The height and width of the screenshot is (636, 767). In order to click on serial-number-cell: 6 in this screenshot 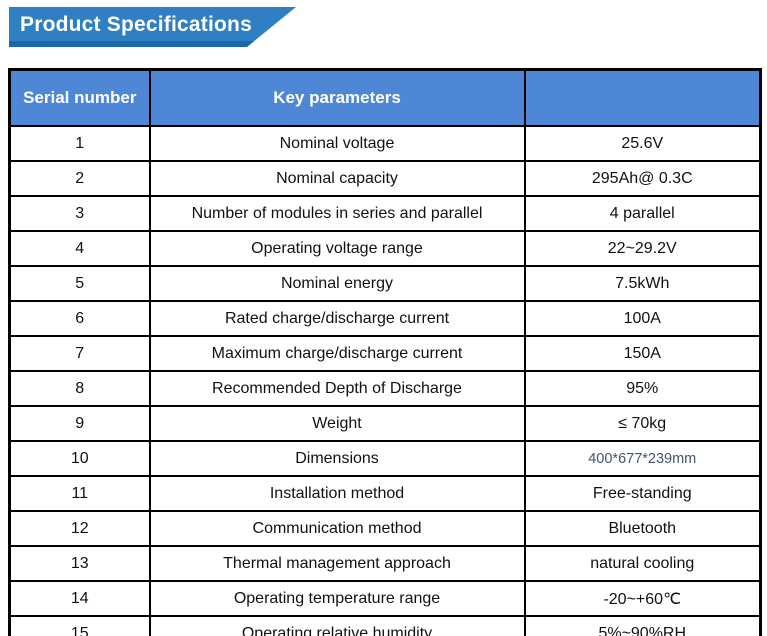, I will do `click(79, 318)`.